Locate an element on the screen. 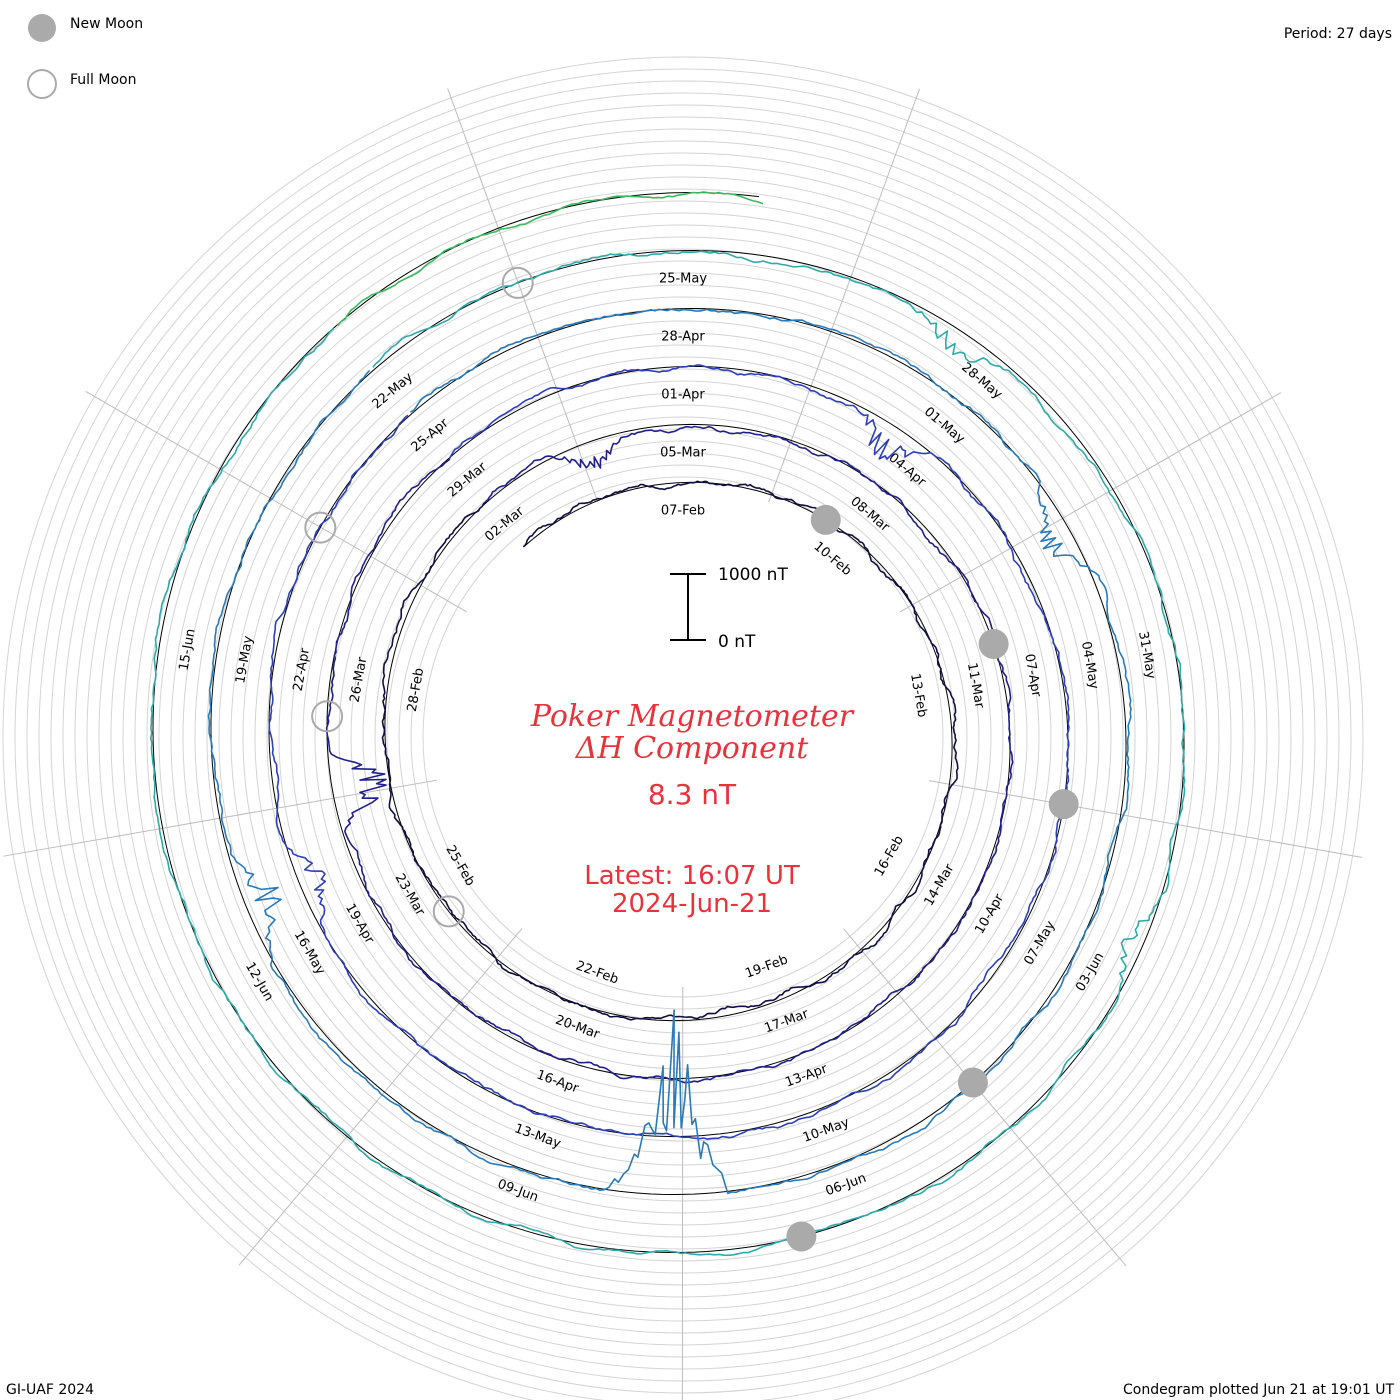 The width and height of the screenshot is (1400, 1400). date-label: 29-Mar is located at coordinates (467, 479).